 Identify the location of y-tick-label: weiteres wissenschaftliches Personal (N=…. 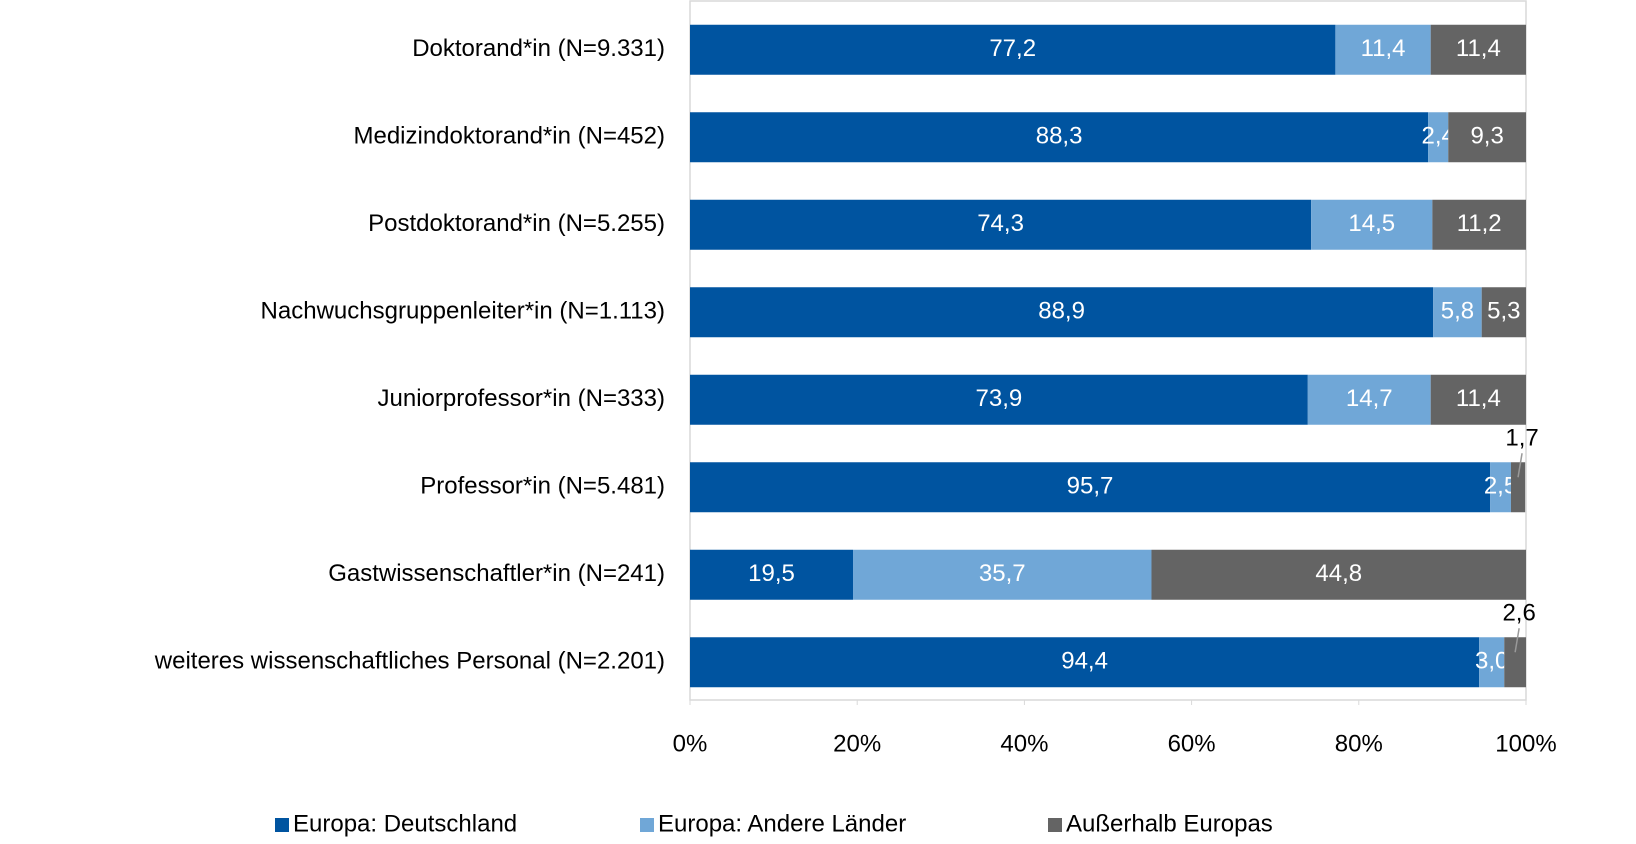
(409, 661).